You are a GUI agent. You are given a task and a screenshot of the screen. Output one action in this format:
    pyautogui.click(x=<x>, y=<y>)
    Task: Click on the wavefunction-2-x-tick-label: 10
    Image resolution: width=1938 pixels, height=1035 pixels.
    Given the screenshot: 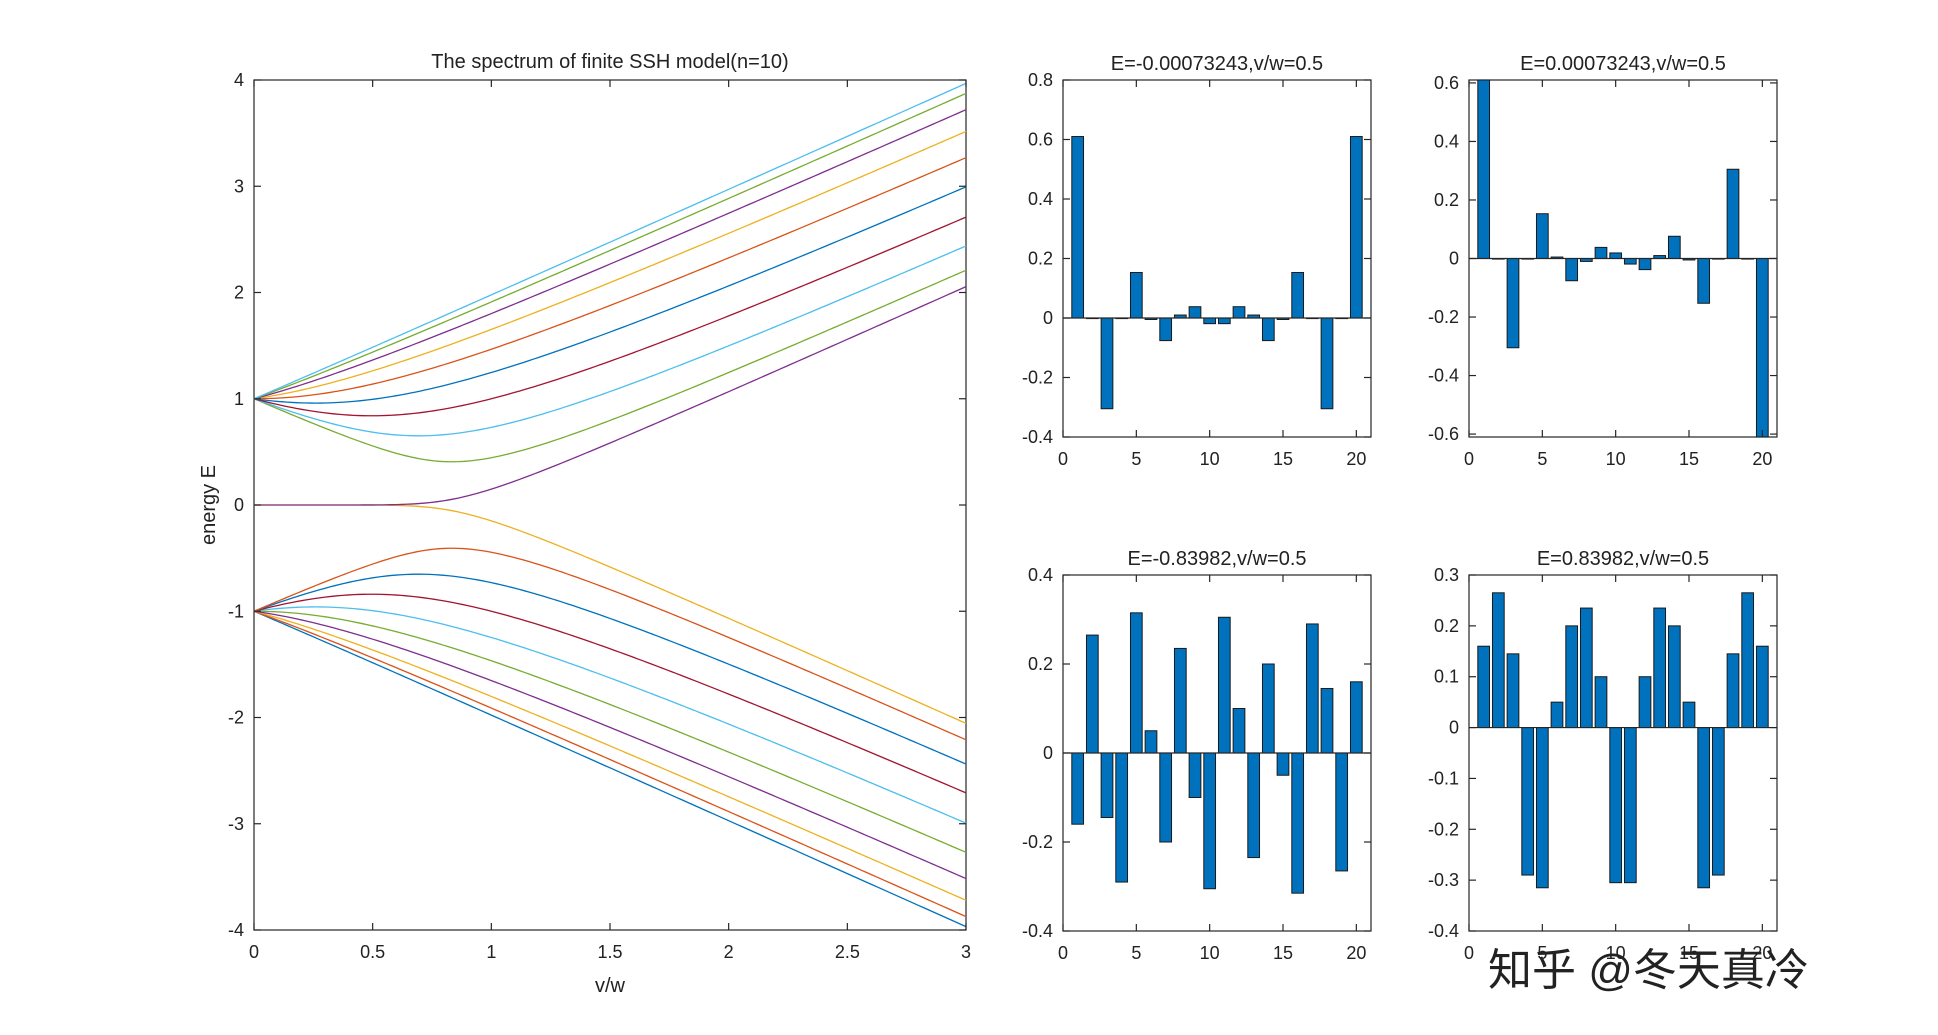 What is the action you would take?
    pyautogui.click(x=1616, y=459)
    